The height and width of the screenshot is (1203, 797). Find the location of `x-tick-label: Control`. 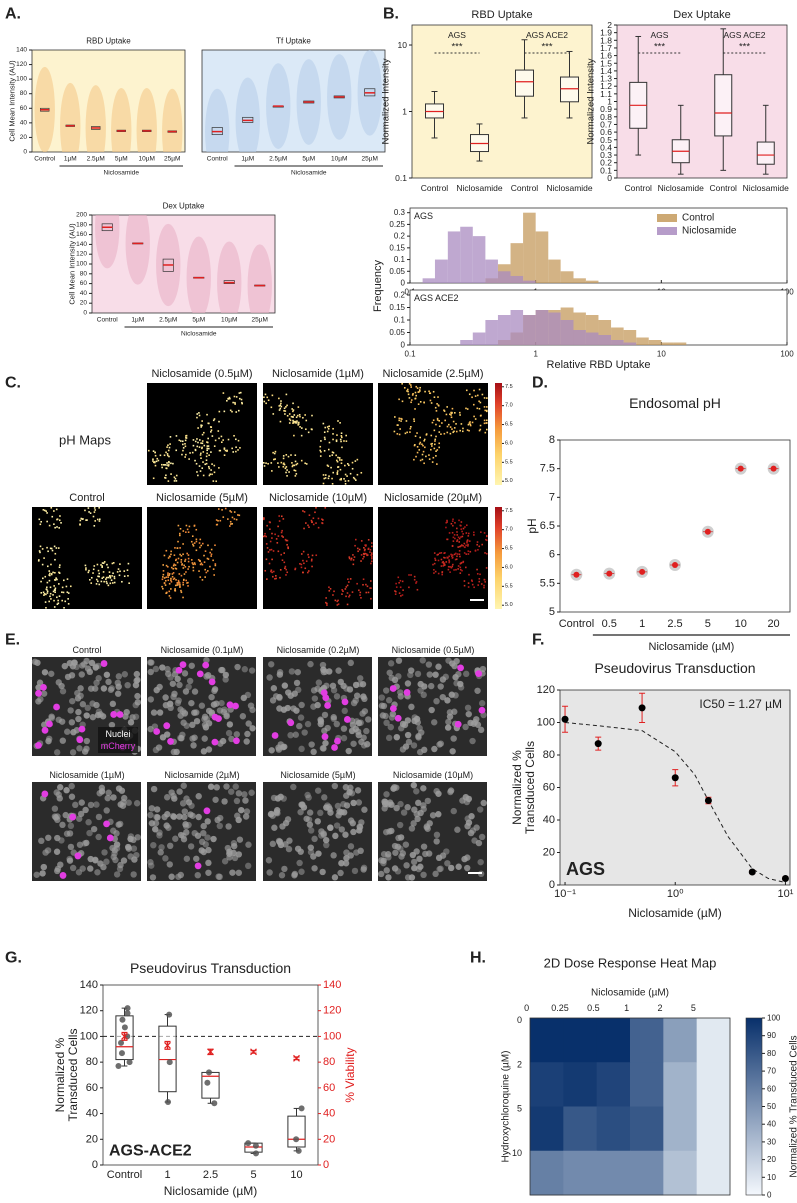

x-tick-label: Control is located at coordinates (525, 188).